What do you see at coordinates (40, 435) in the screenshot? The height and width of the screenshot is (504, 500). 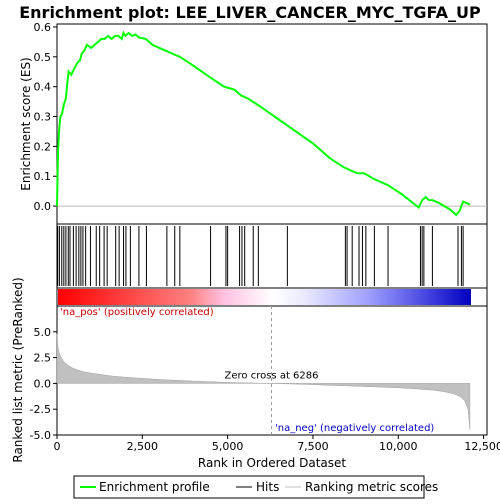 I see `metric-y-tick-label: -5.0` at bounding box center [40, 435].